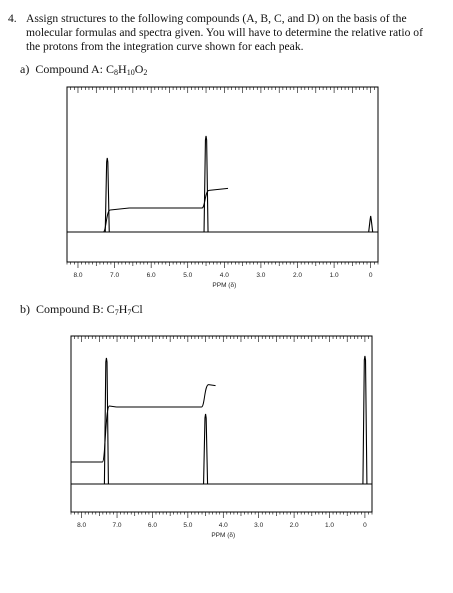 The image size is (453, 593). I want to click on part-a-title: Compound A: C, so click(75, 69).